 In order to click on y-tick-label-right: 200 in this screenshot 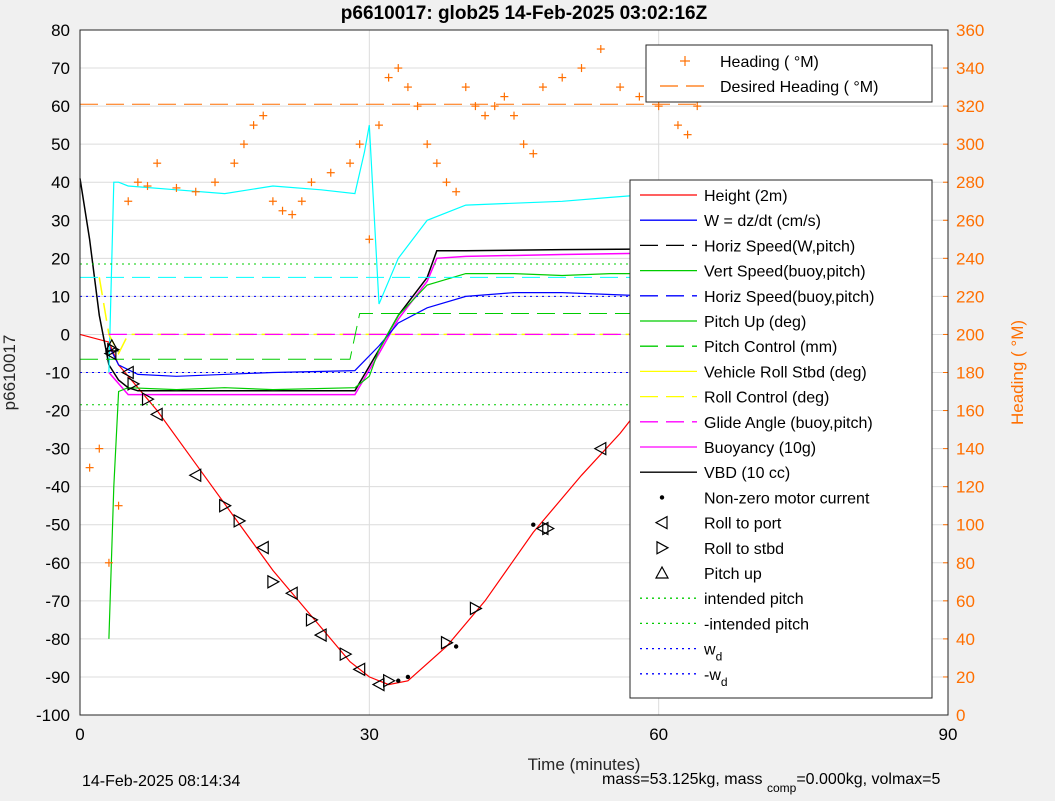, I will do `click(970, 334)`.